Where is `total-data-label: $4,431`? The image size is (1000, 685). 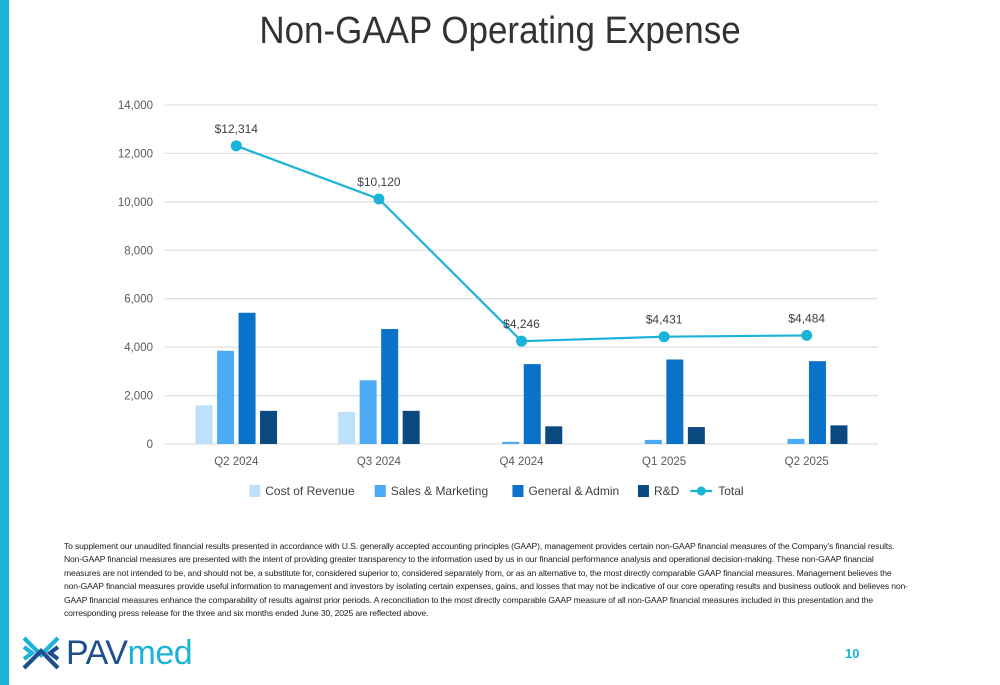
total-data-label: $4,431 is located at coordinates (664, 320).